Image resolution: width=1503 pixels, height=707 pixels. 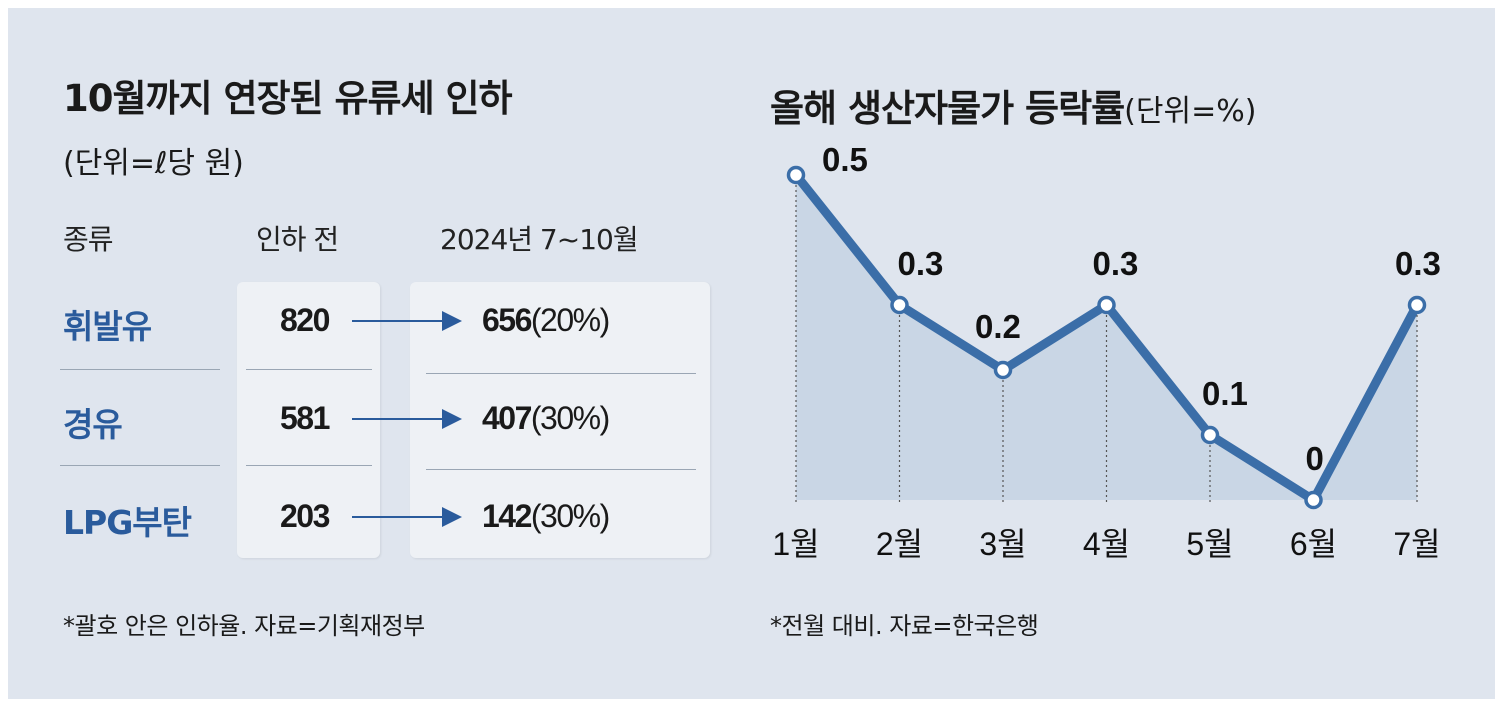 What do you see at coordinates (1106, 544) in the screenshot?
I see `x-tick-label: 4월` at bounding box center [1106, 544].